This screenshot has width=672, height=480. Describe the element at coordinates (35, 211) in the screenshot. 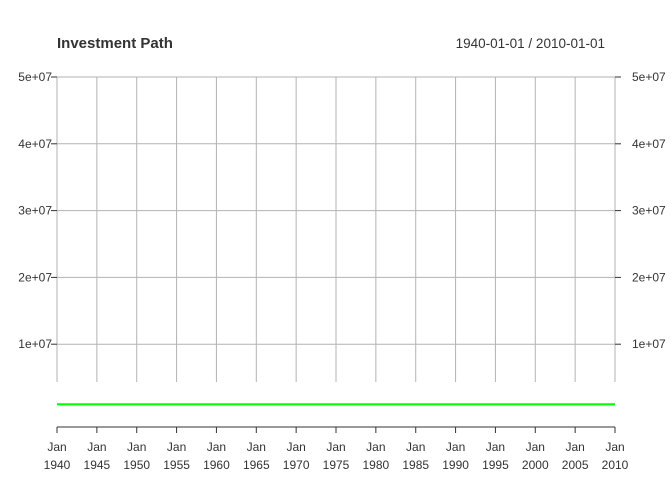

I see `y-tick-label-left: 3e+07` at that location.